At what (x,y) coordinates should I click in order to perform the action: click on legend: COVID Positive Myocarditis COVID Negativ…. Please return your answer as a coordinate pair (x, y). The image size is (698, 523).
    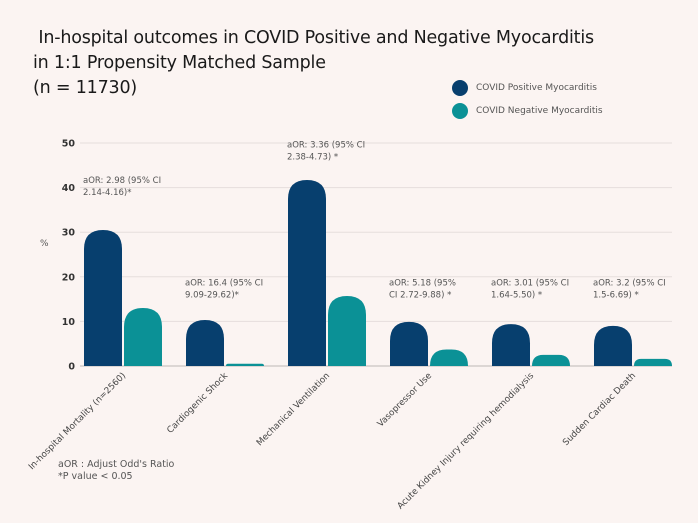
    Looking at the image, I should click on (527, 99).